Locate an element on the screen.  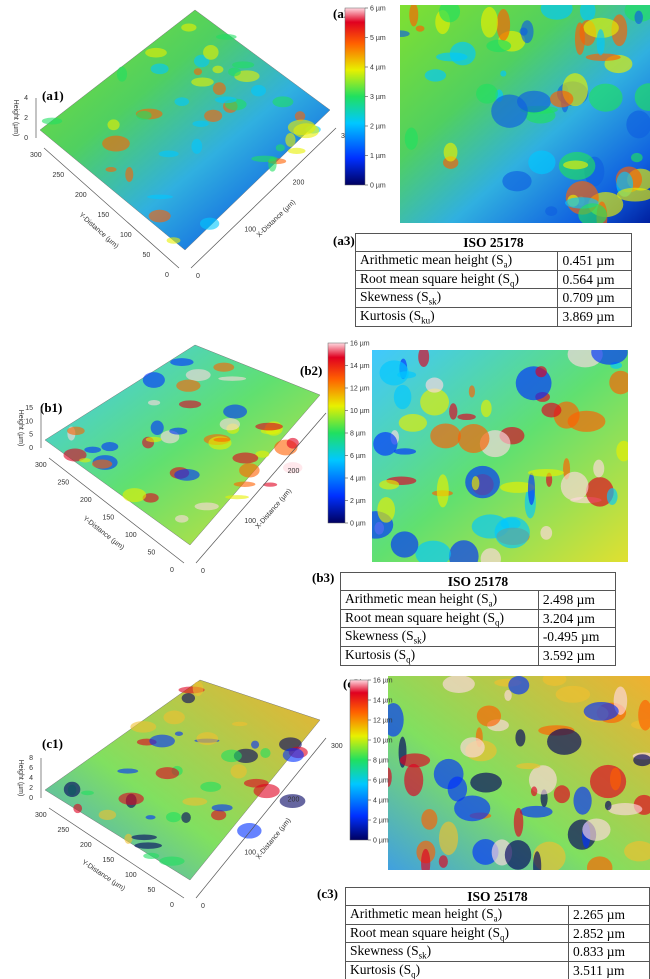
z-tick-label: 10 is located at coordinates (29, 421).